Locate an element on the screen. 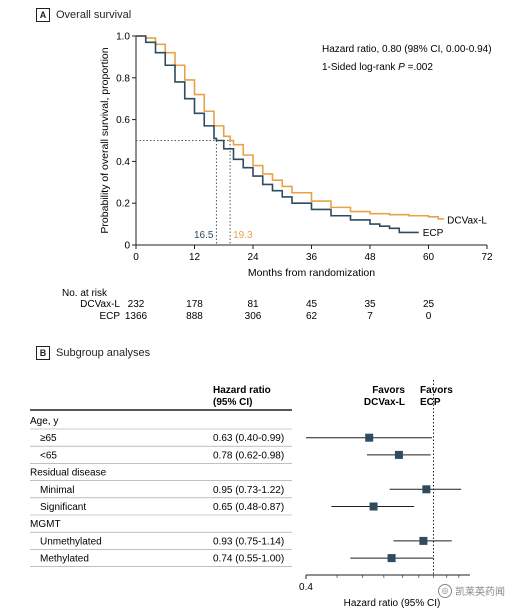  at-risk-row-label: DCVax-L is located at coordinates (100, 304).